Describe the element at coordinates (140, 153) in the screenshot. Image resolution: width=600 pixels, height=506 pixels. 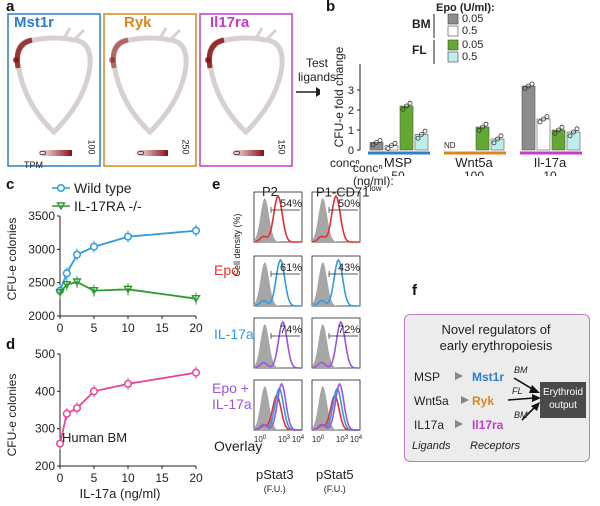
I see `scale-min-2: 0` at that location.